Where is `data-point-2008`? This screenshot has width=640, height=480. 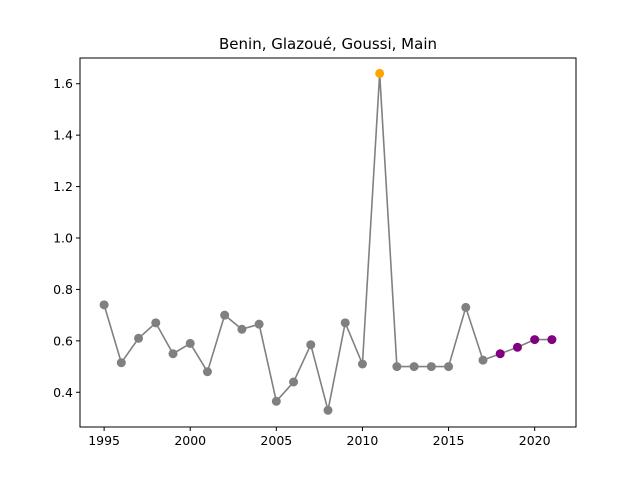
data-point-2008 is located at coordinates (328, 410).